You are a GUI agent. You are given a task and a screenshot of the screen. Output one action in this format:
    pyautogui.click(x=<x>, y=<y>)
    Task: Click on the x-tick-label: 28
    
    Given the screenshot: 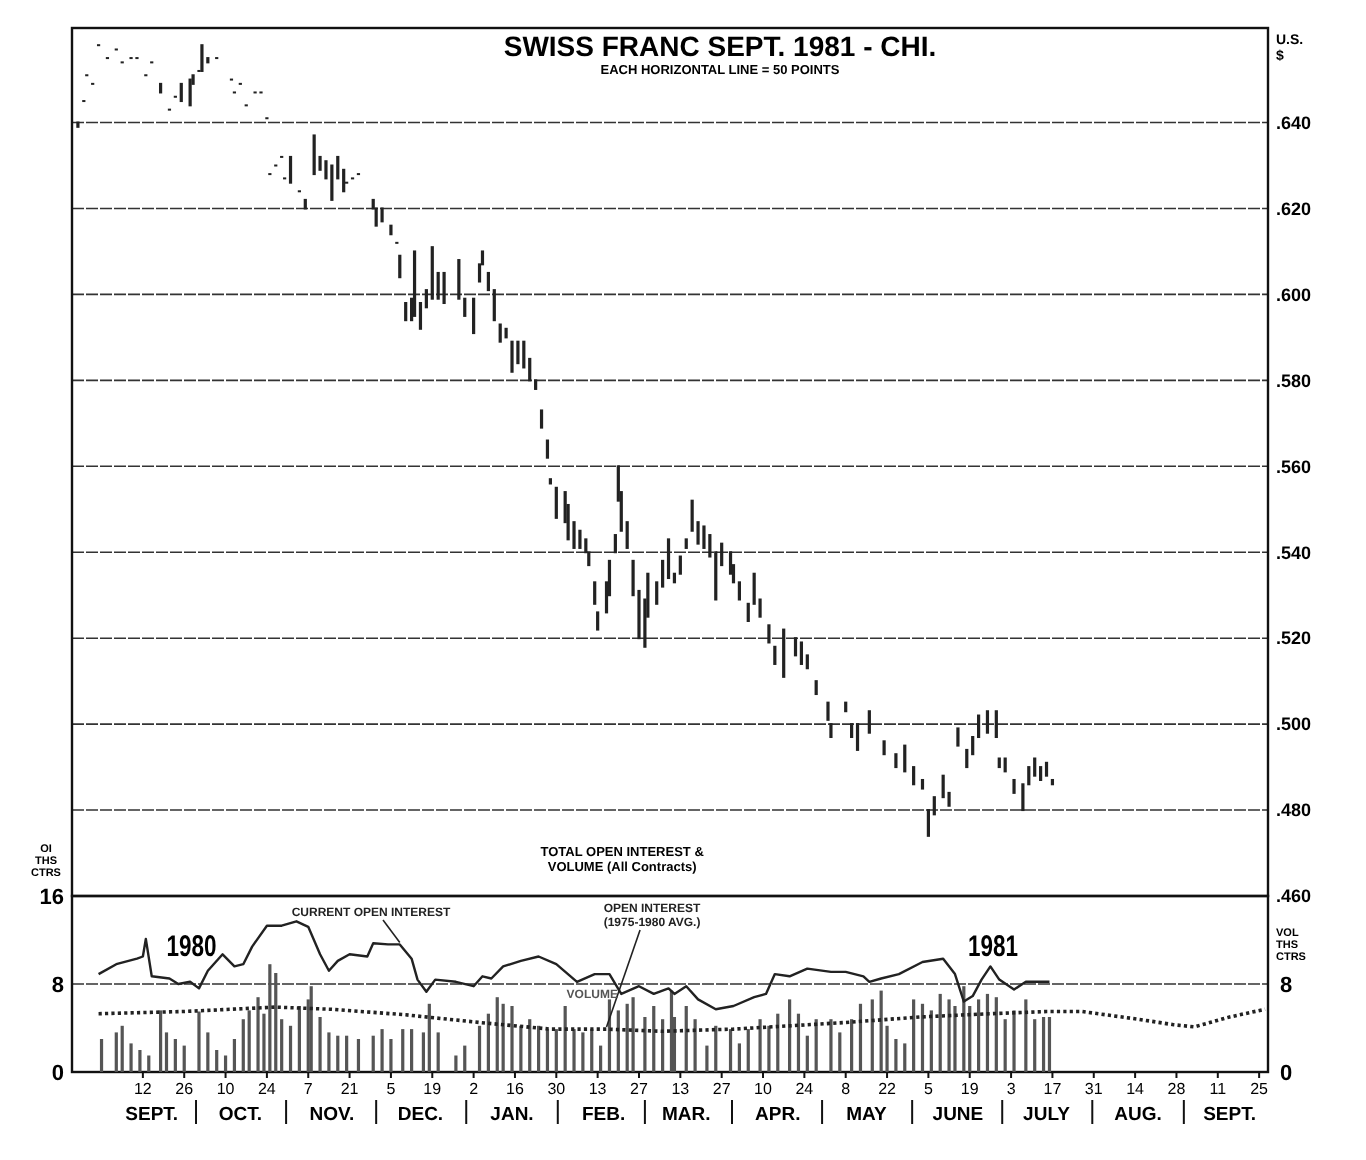 What is the action you would take?
    pyautogui.click(x=1177, y=1089)
    